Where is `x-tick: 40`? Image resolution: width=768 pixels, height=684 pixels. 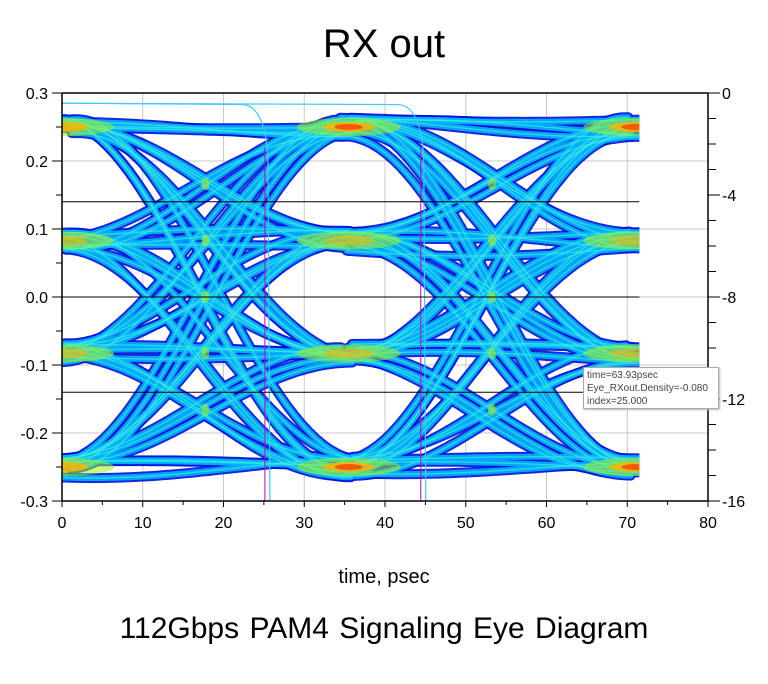 x-tick: 40 is located at coordinates (401, 516).